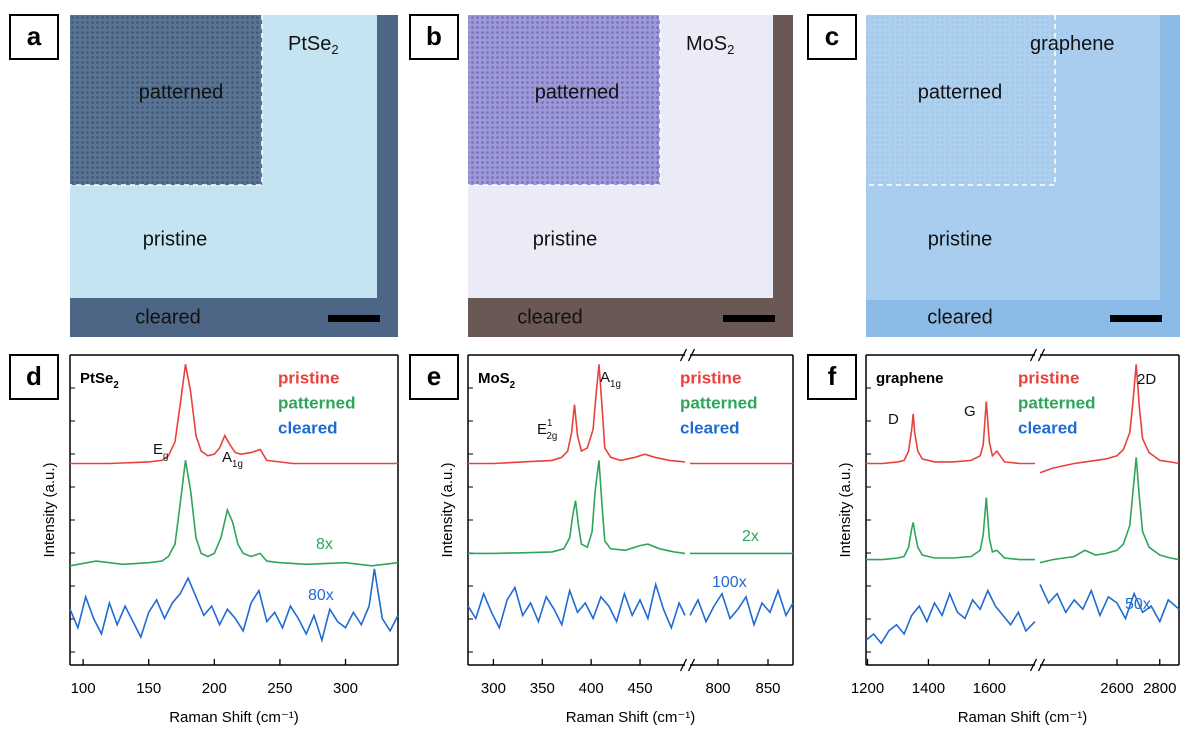 This screenshot has width=1180, height=730. I want to click on sample-label: MoS2, so click(497, 380).